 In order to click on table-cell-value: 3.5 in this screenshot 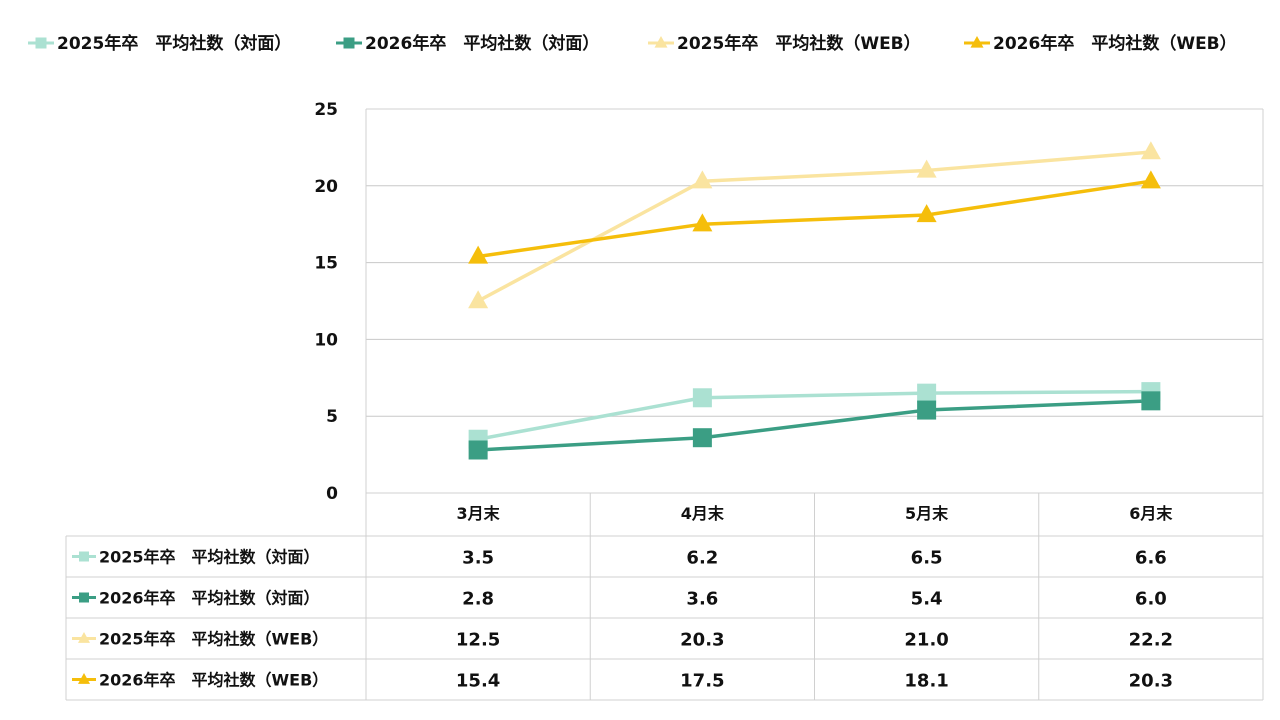, I will do `click(478, 558)`.